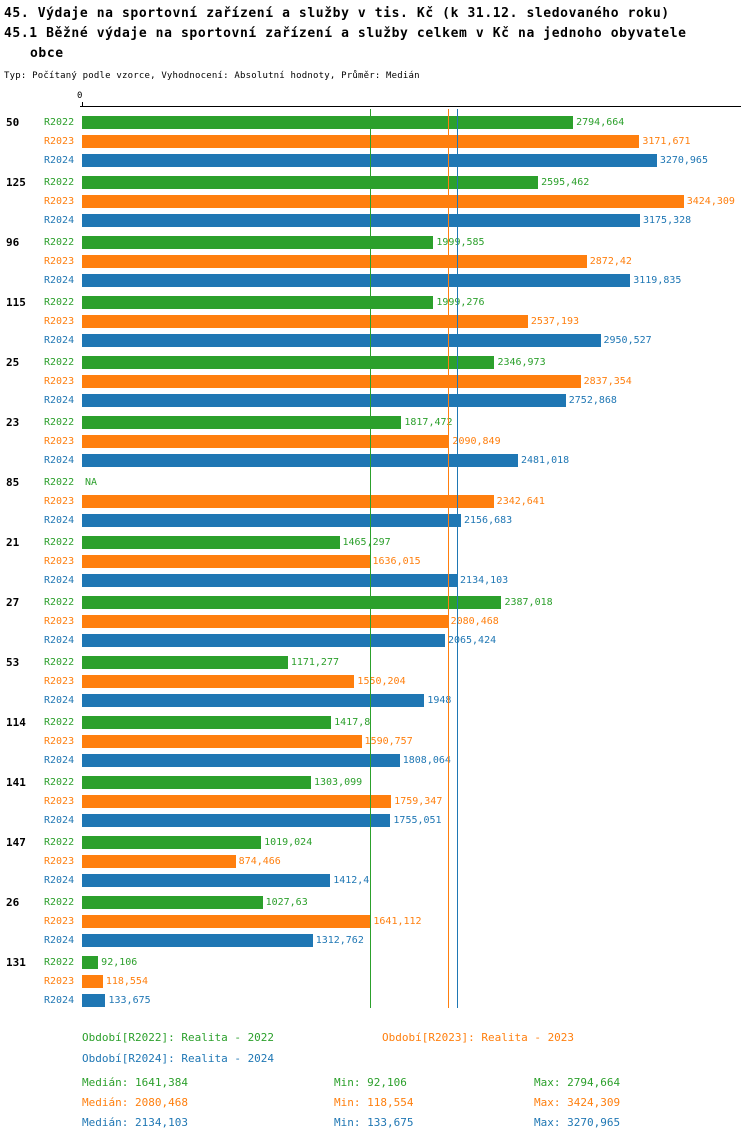 This screenshot has height=1134, width=750. What do you see at coordinates (411, 460) in the screenshot?
I see `bar-track: 2481,018` at bounding box center [411, 460].